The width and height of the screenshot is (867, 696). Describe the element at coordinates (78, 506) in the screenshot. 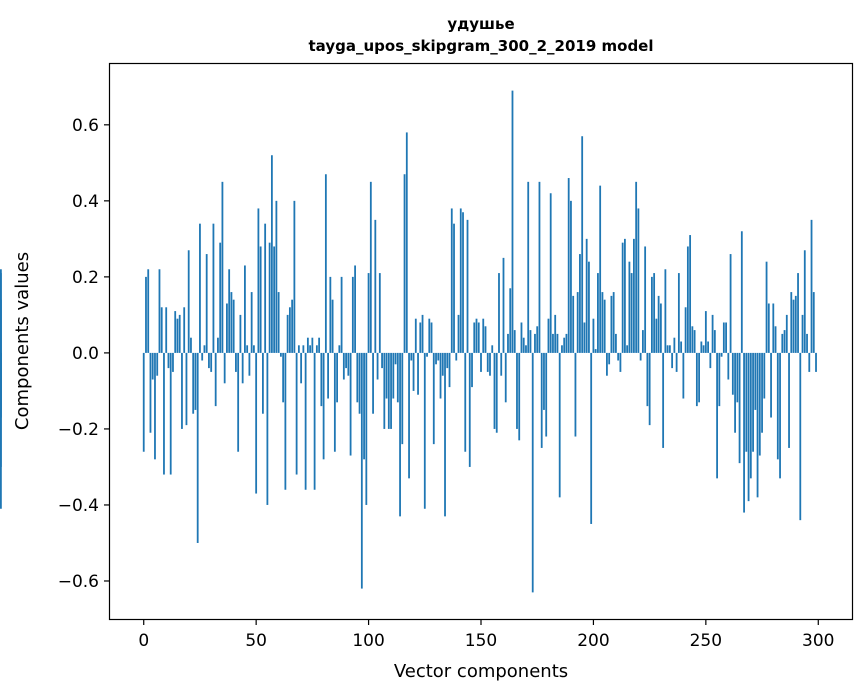

I see `y-tick-label: −0.4` at that location.